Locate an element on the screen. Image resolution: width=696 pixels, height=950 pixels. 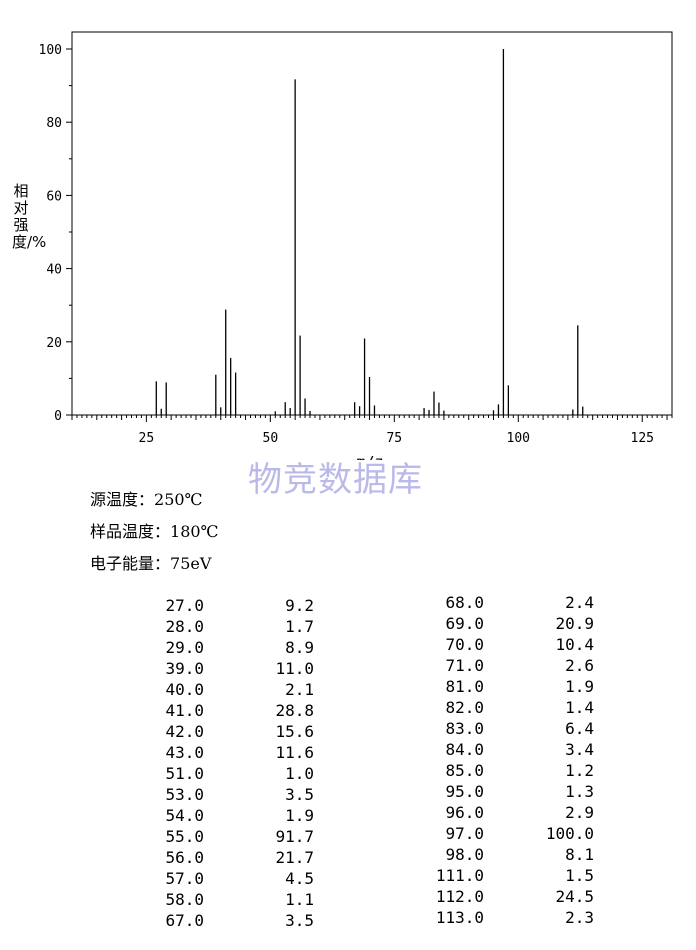
table-row: 67.0 3.5 is located at coordinates (227, 920).